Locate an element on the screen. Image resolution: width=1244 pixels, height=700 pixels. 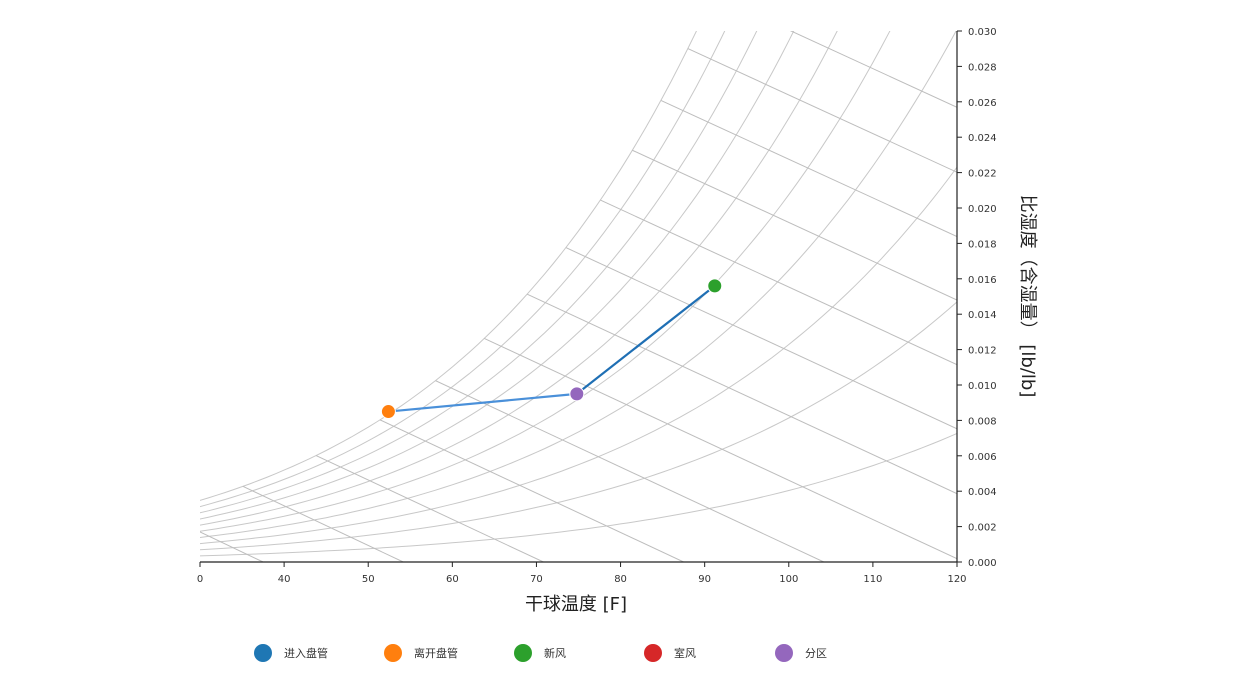
y-tick-label: 0.016 is located at coordinates (982, 280).